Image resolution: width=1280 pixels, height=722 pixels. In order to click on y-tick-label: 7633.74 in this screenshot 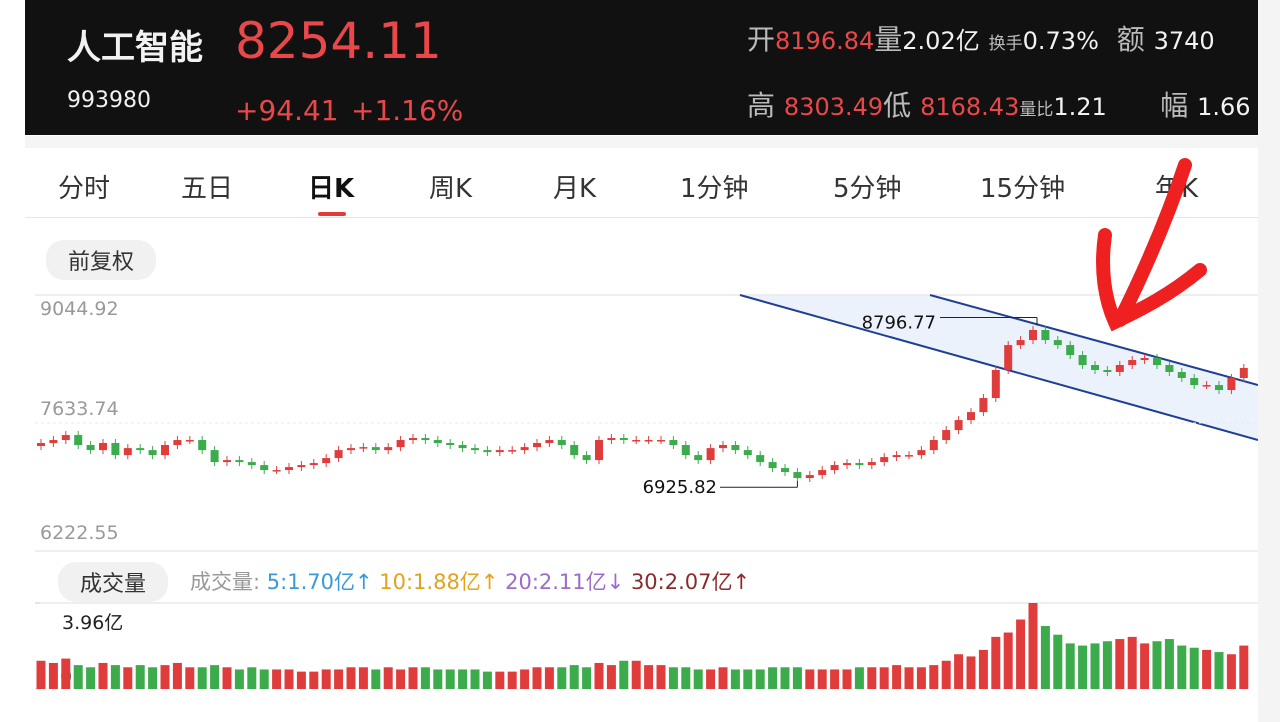, I will do `click(79, 409)`.